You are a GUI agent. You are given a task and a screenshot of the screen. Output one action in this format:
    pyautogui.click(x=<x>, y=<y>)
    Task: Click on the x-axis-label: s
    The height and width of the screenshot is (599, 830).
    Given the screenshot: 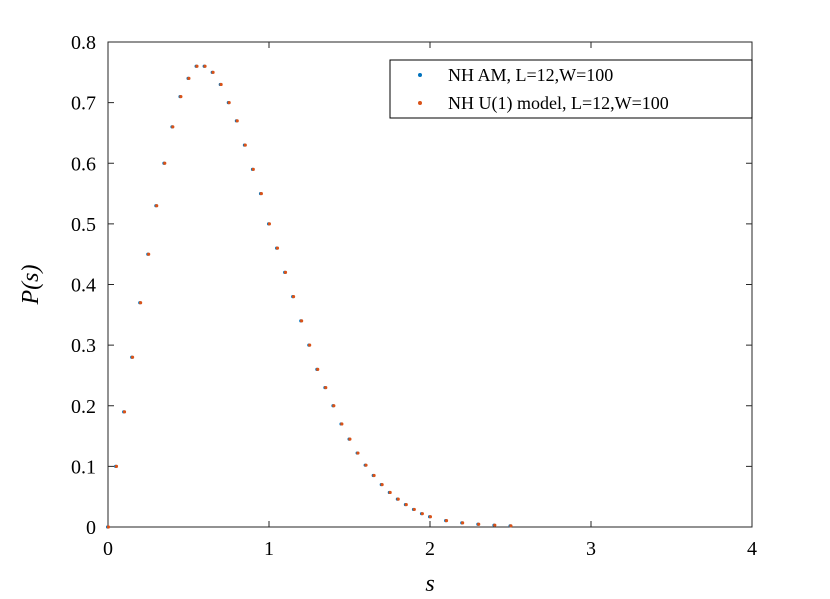 What is the action you would take?
    pyautogui.click(x=429, y=584)
    